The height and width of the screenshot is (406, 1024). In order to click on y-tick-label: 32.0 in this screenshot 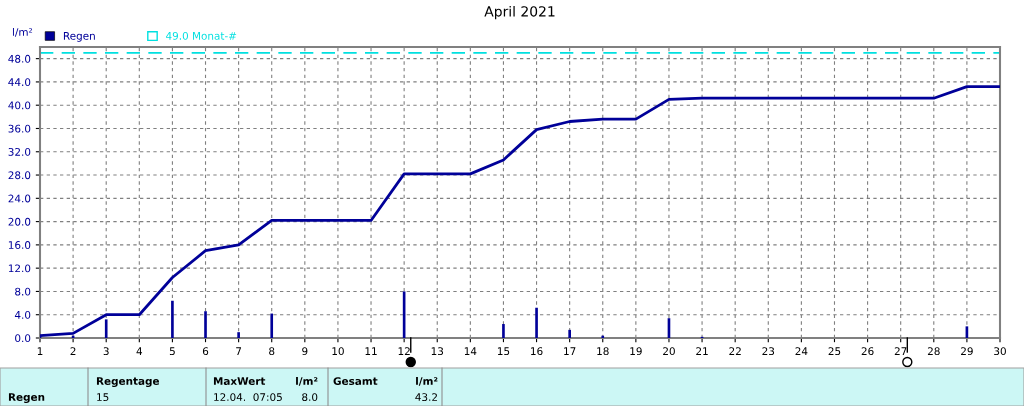, I will do `click(19, 151)`.